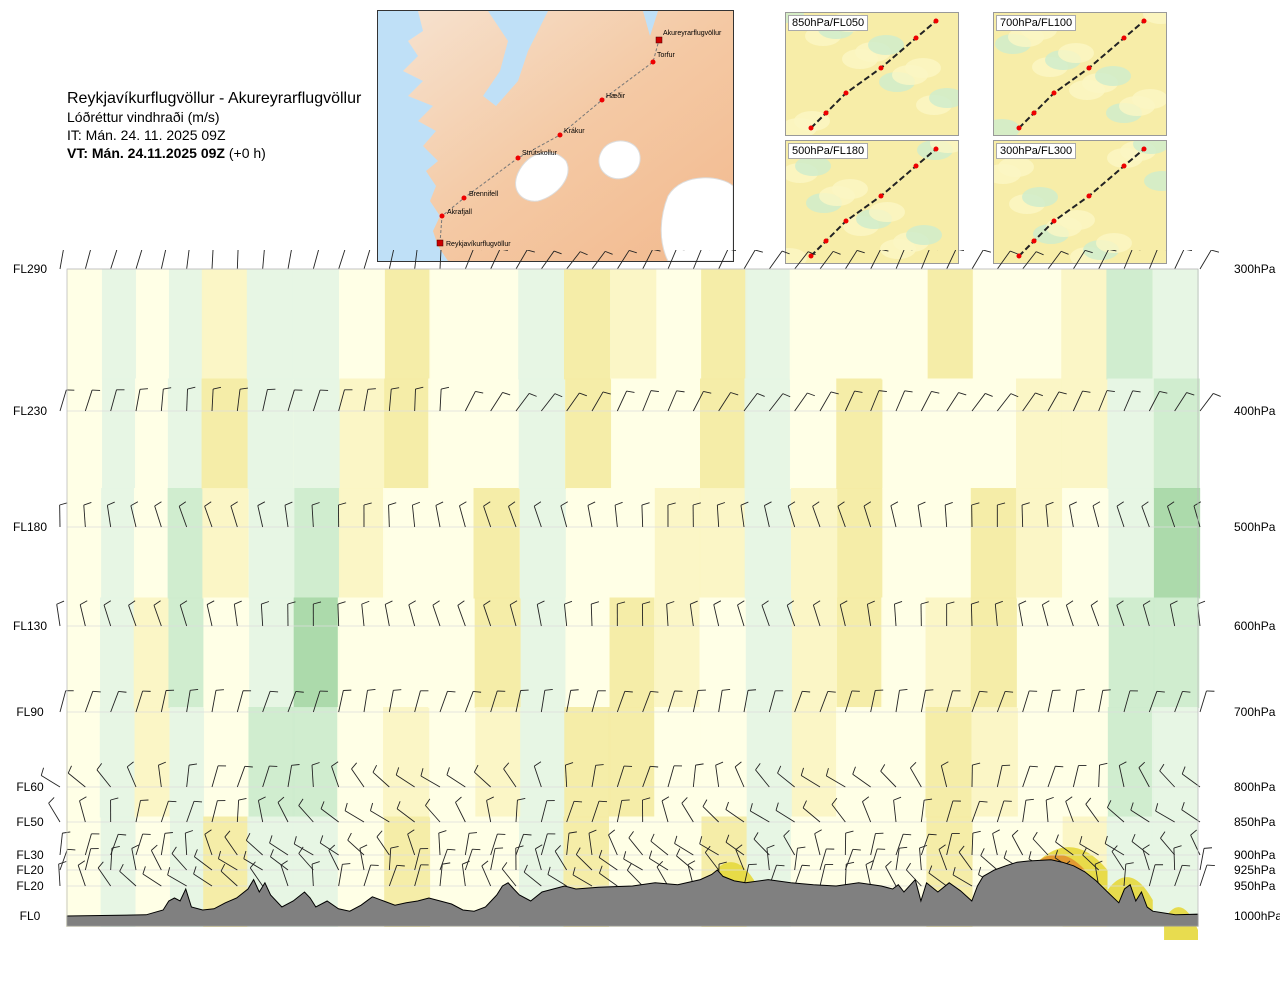  Describe the element at coordinates (30, 916) in the screenshot. I see `flight-level-label: FL0` at that location.